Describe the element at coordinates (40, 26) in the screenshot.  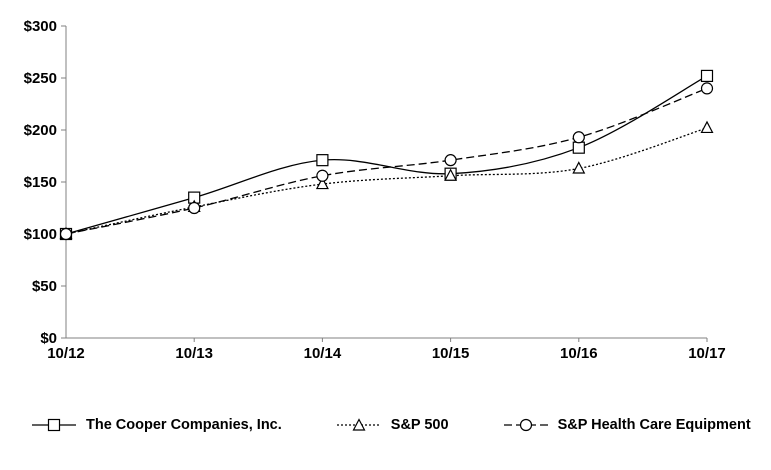
I see `y-axis-label: $300` at that location.